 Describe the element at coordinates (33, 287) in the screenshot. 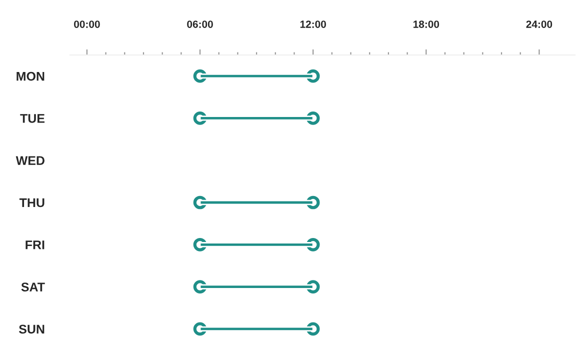

I see `y-tick-label: SAT` at that location.